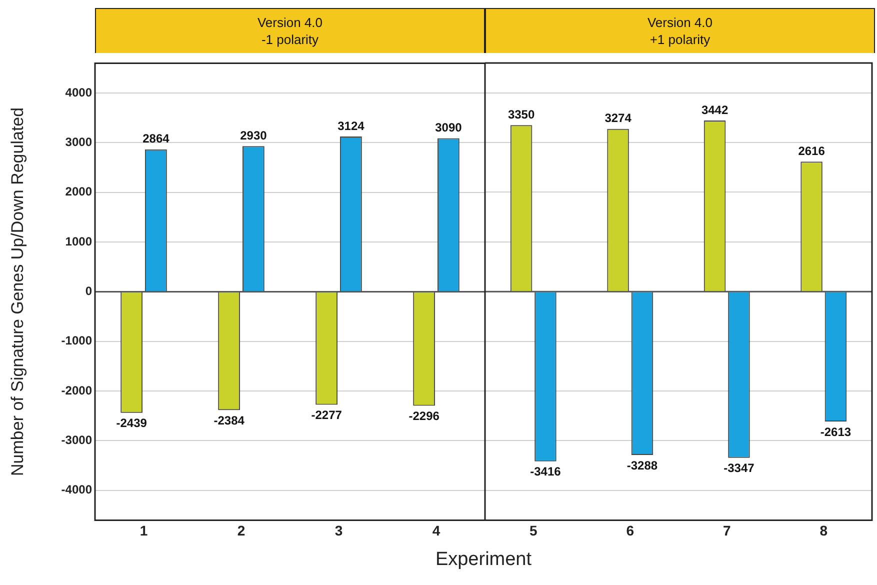 This screenshot has height=585, width=877. Describe the element at coordinates (824, 530) in the screenshot. I see `x-tick-label: 8` at that location.